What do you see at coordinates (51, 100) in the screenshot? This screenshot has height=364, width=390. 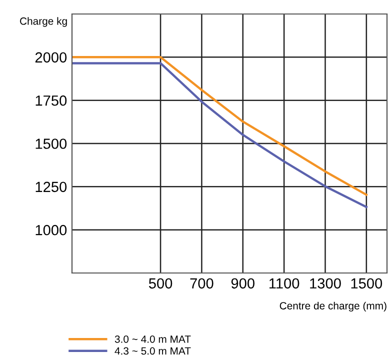 I see `y-tick-label: 1750` at bounding box center [51, 100].